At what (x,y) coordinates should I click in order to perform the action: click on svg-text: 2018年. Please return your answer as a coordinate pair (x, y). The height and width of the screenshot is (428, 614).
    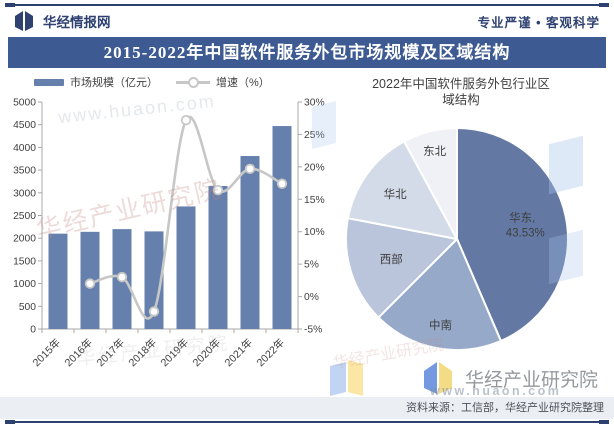
    Looking at the image, I should click on (142, 352).